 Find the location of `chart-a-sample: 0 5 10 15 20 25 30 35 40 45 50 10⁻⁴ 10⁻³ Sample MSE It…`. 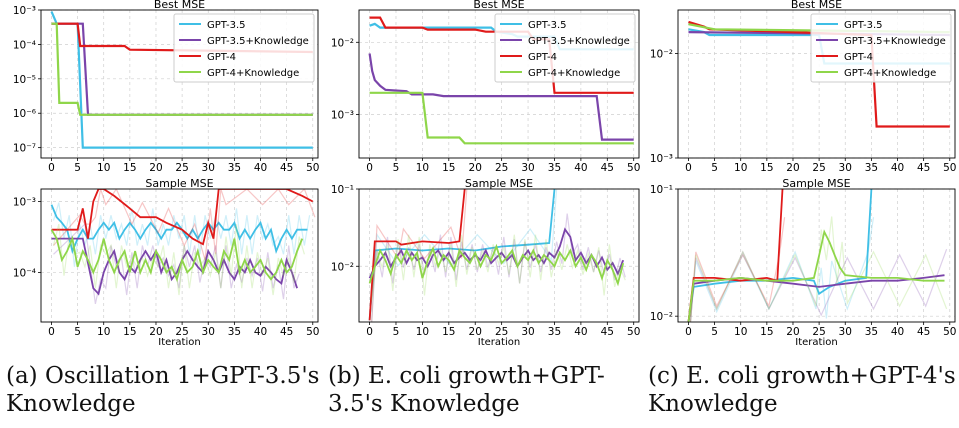

chart-a-sample: 0 5 10 15 20 25 30 35 40 45 50 10⁻⁴ 10⁻³ Sample MSE It… is located at coordinates (166, 262).